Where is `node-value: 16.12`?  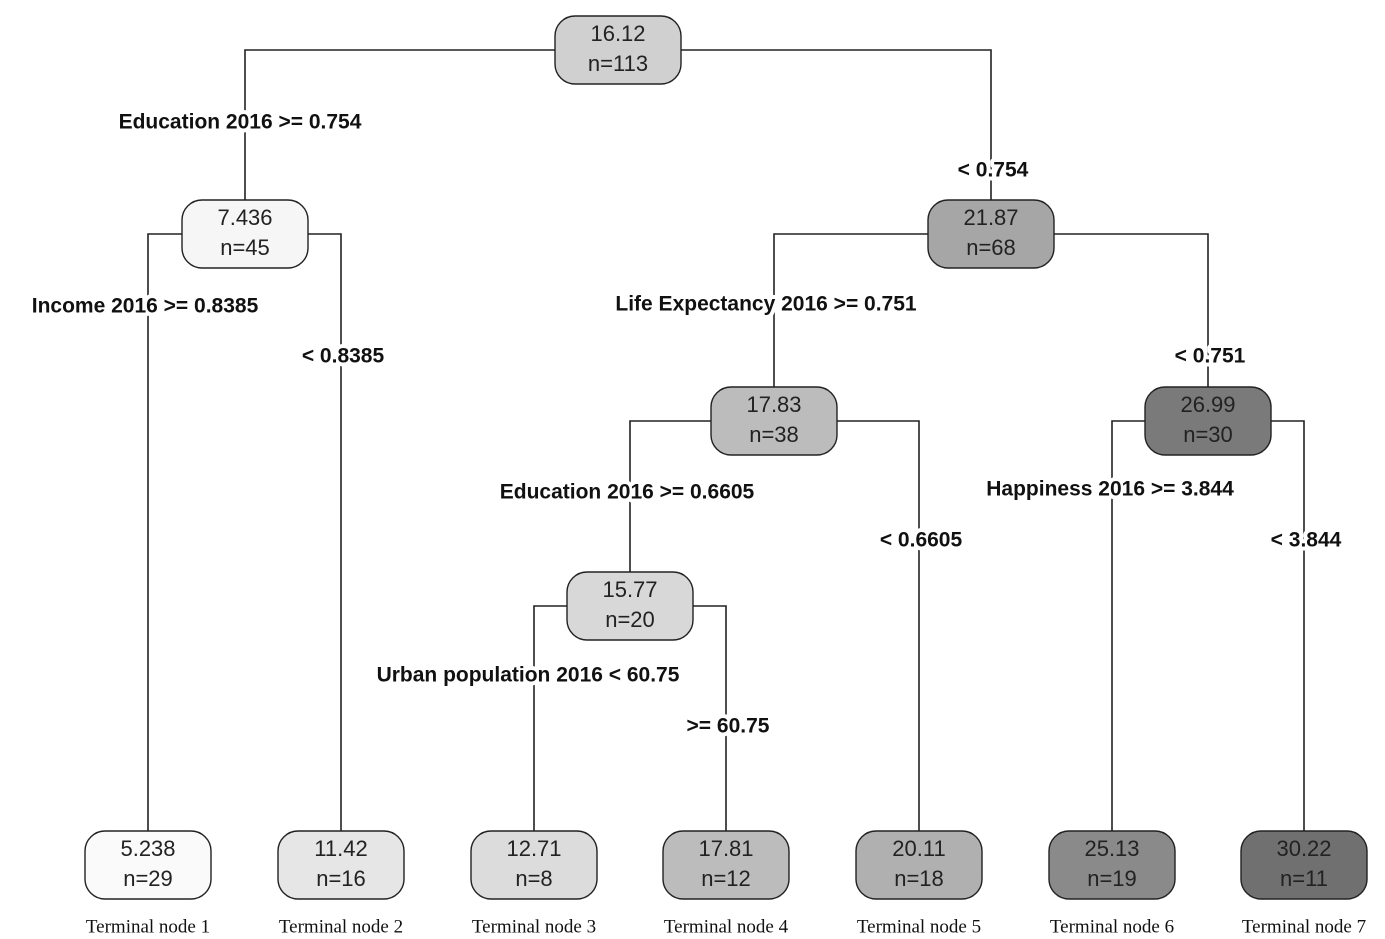 node-value: 16.12 is located at coordinates (617, 33).